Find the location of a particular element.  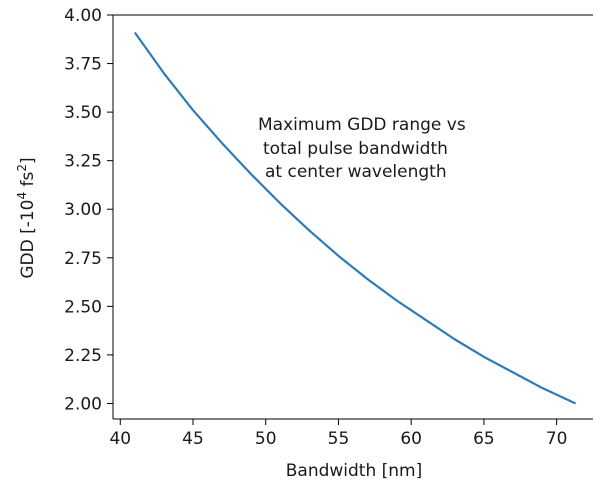

y-tick-label: 2.25 is located at coordinates (83, 356).